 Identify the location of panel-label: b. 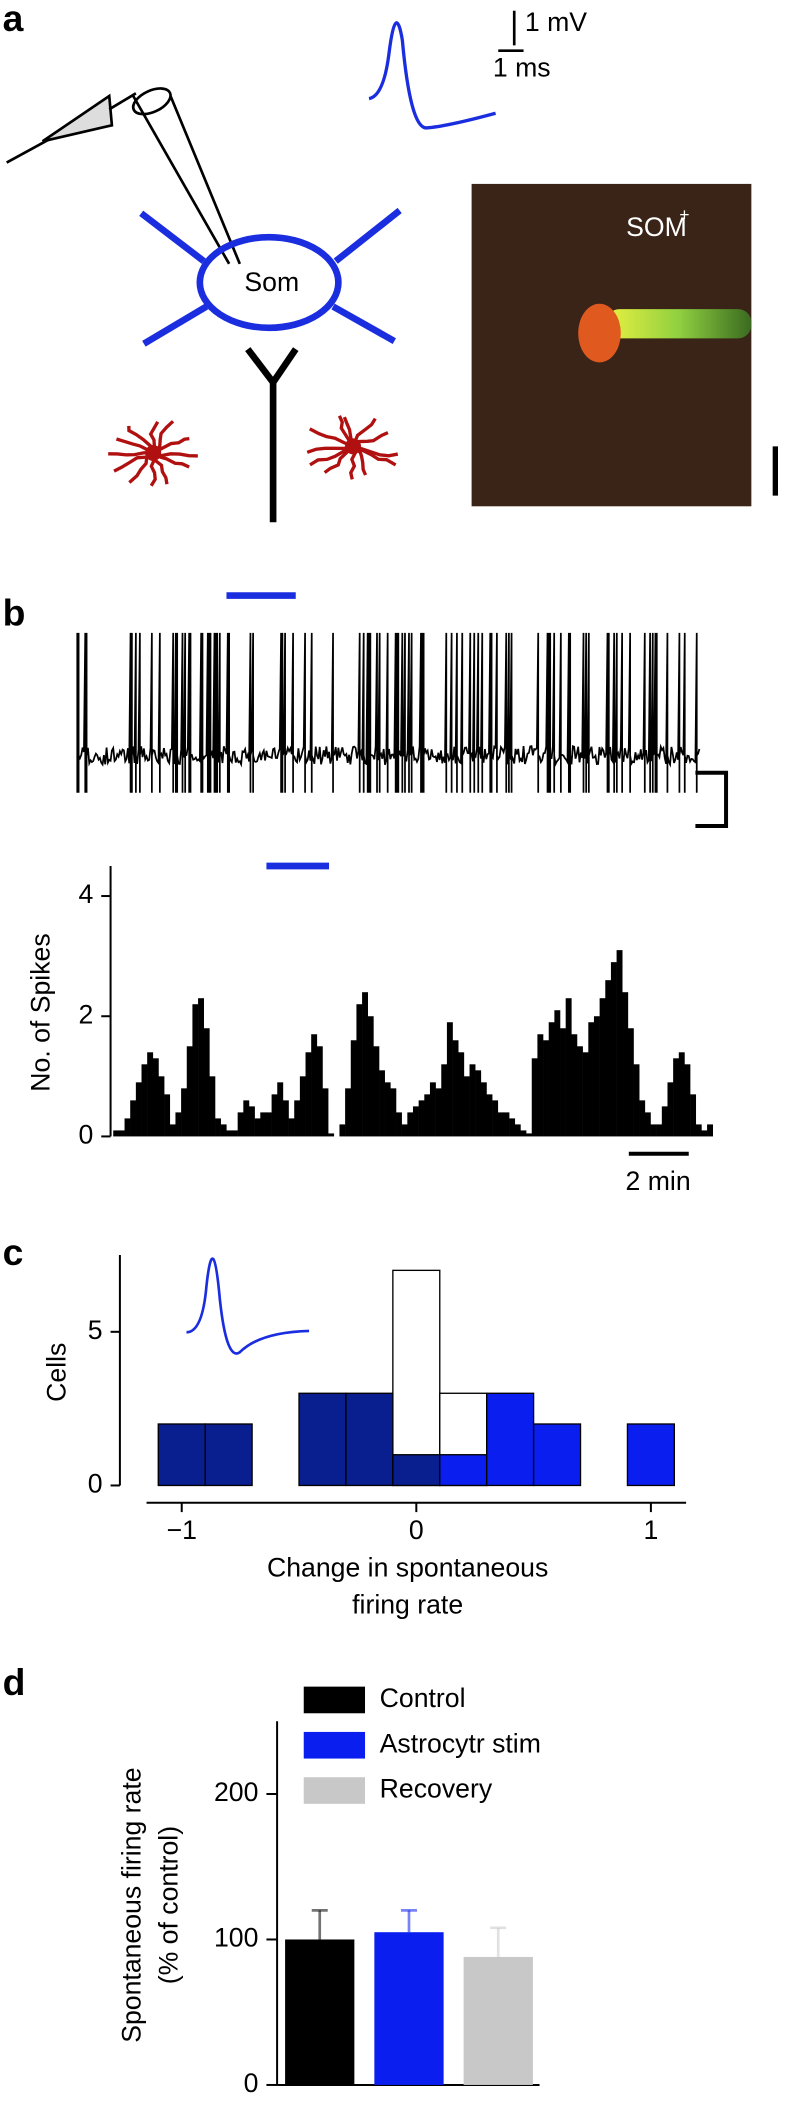
(14, 612).